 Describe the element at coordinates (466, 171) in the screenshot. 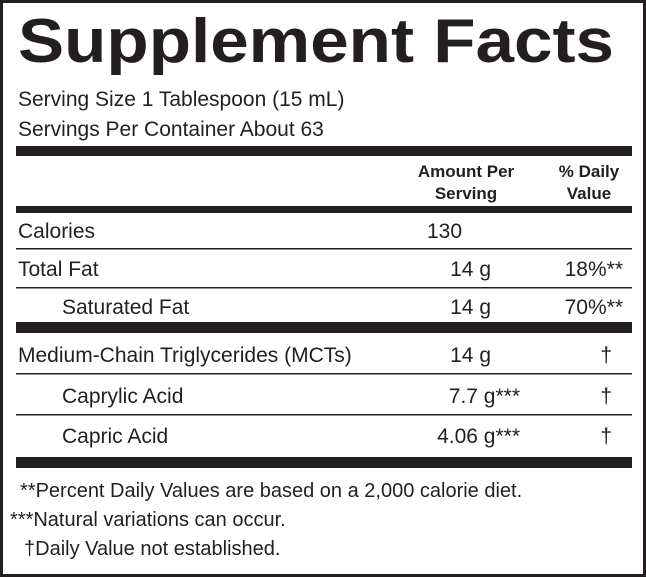

I see `header-amount: Amount Per` at that location.